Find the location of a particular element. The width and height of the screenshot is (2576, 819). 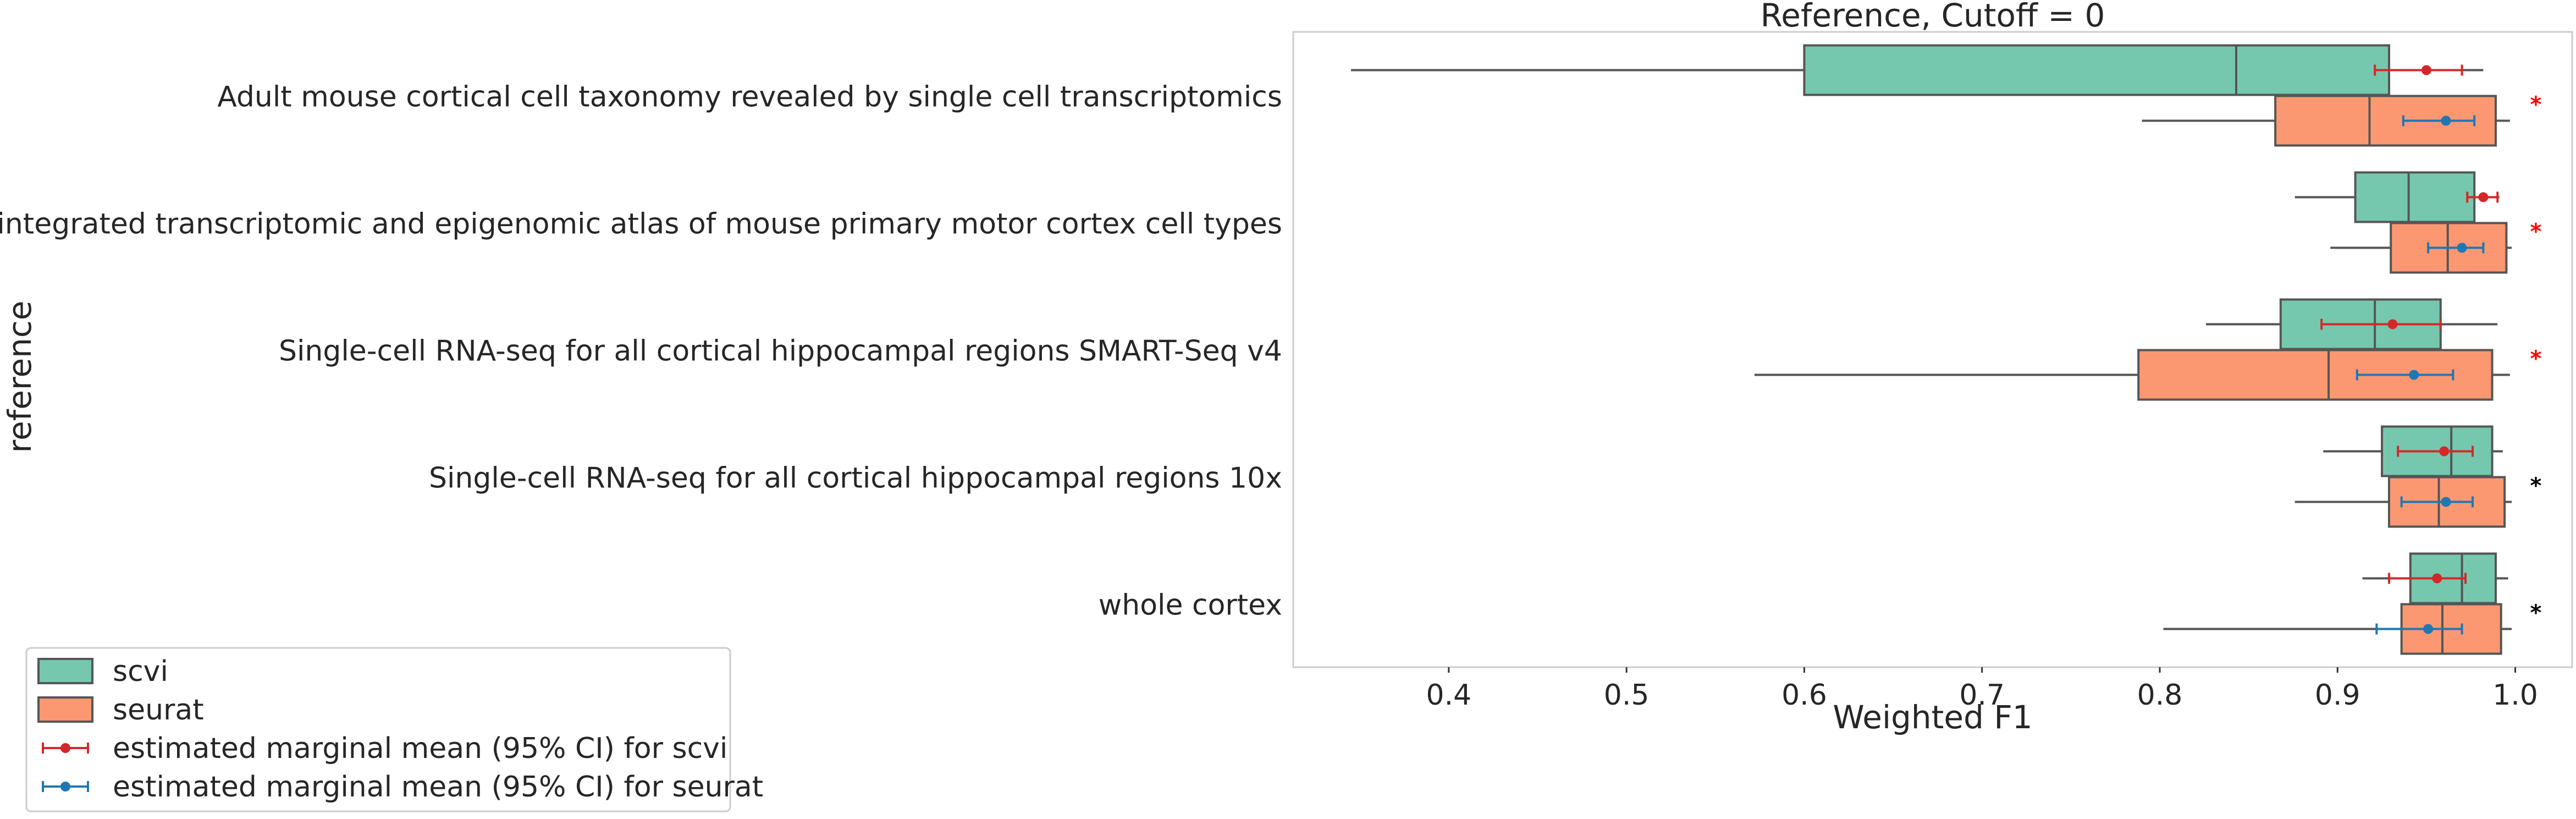

legend-entry: seurat is located at coordinates (120, 710).